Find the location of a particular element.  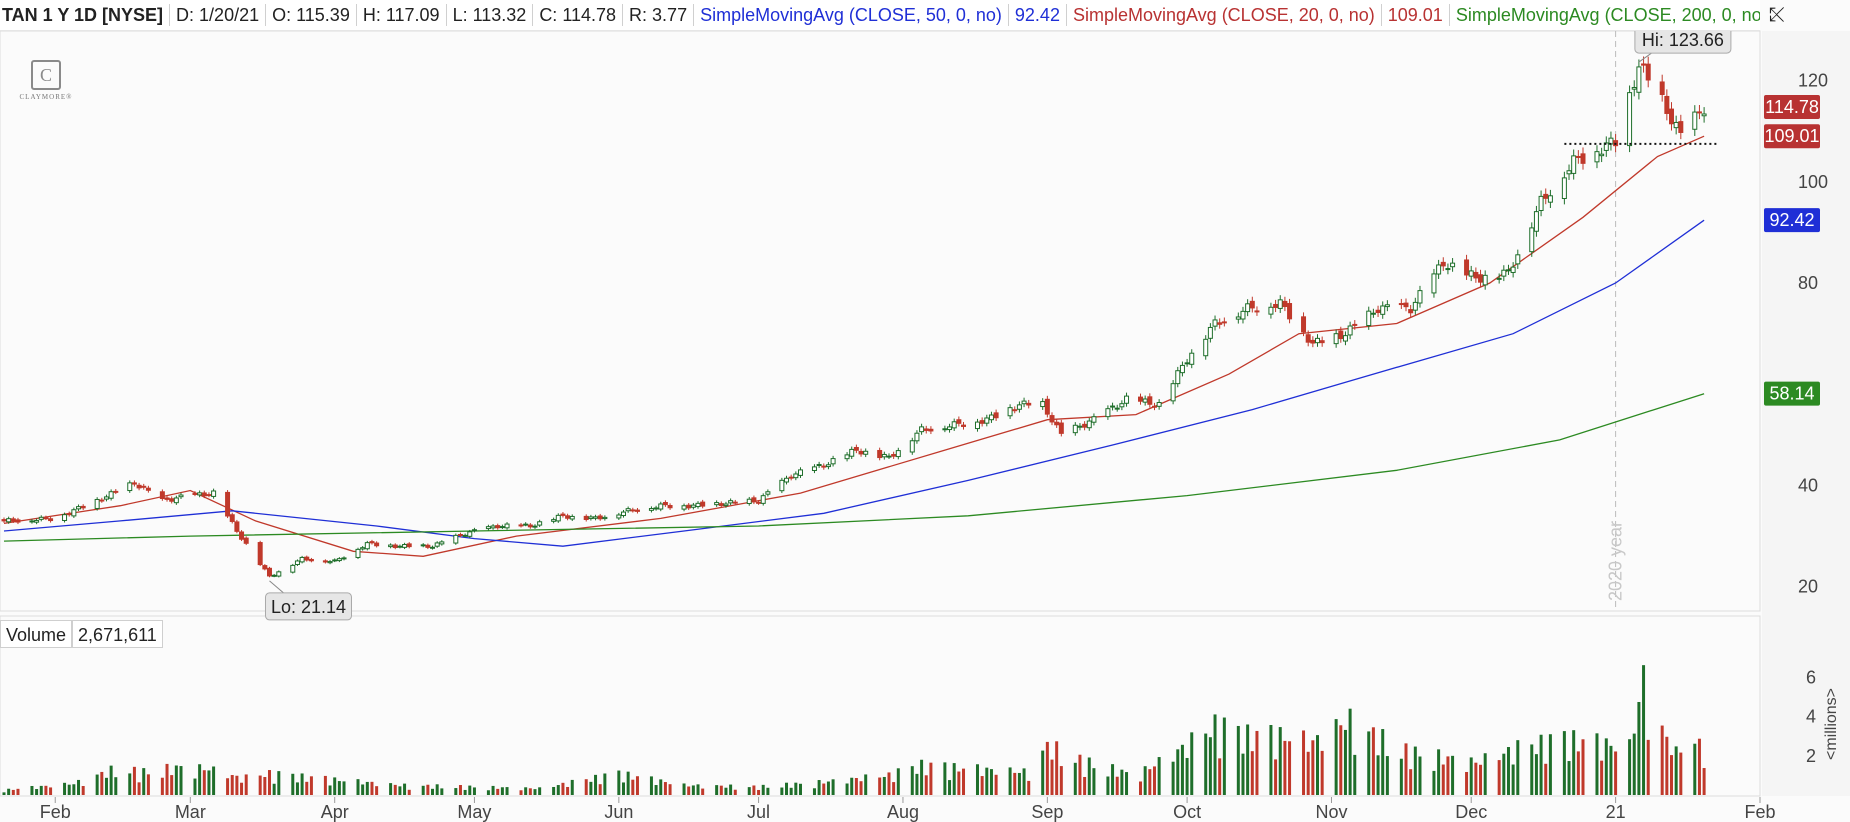

y-tick-label: 120 is located at coordinates (1813, 81).